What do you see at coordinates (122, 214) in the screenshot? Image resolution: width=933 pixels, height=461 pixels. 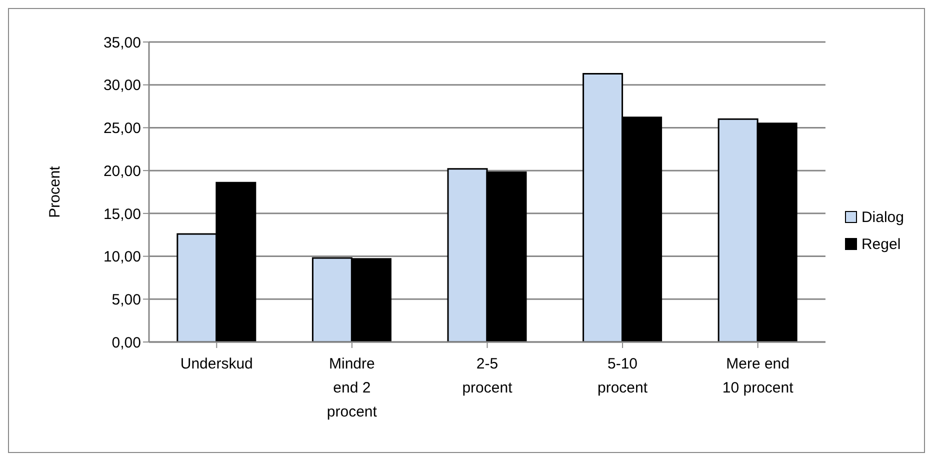 I see `y-tick-label: 15,00` at bounding box center [122, 214].